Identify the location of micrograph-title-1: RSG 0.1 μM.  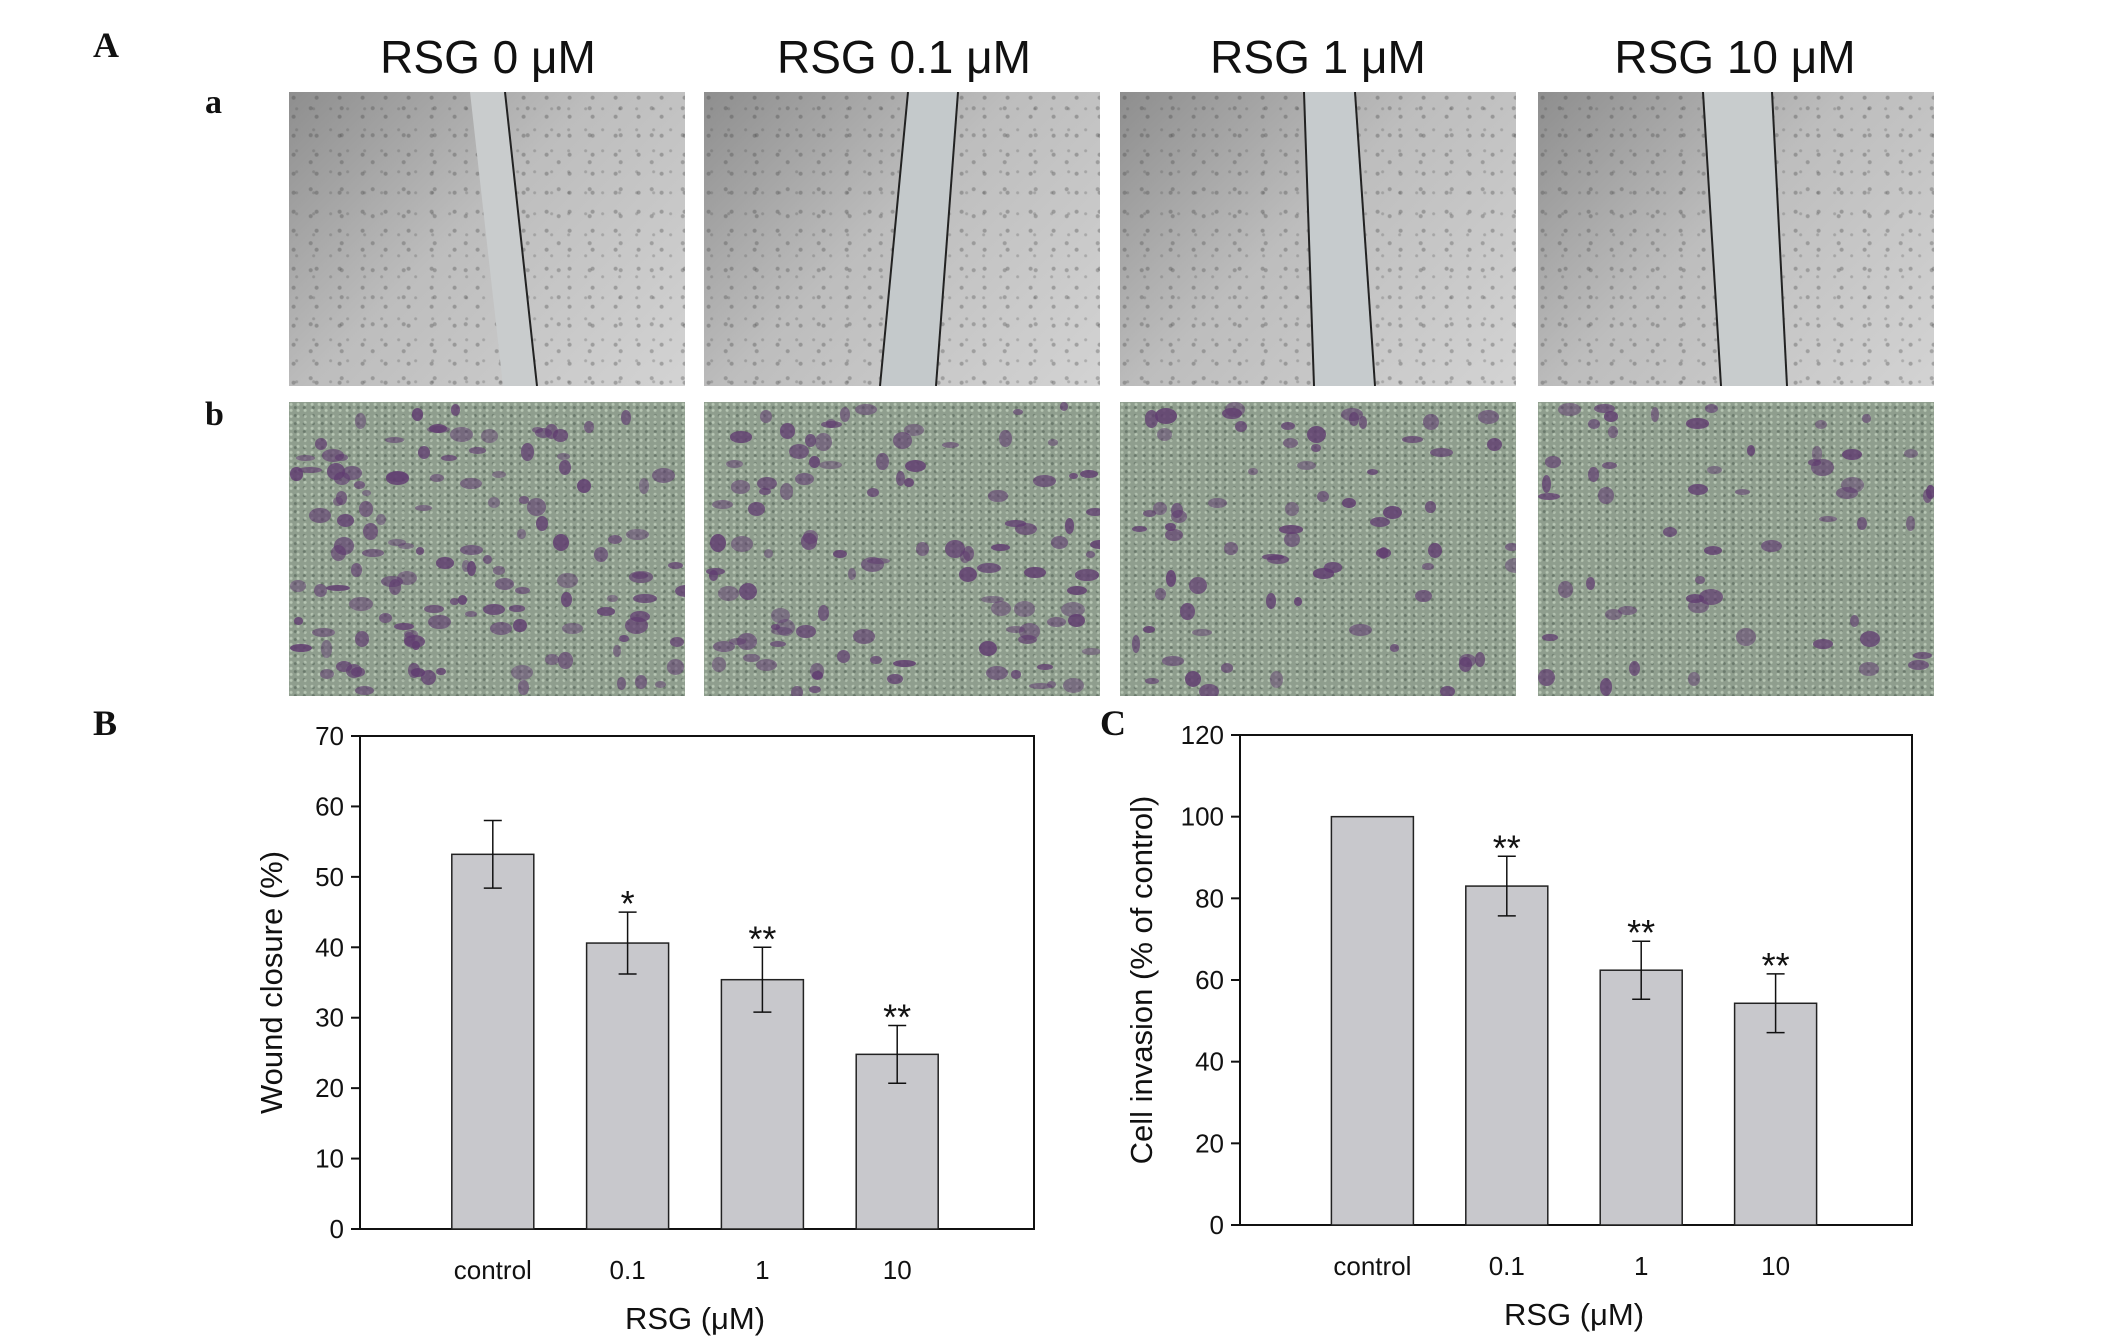
(903, 57).